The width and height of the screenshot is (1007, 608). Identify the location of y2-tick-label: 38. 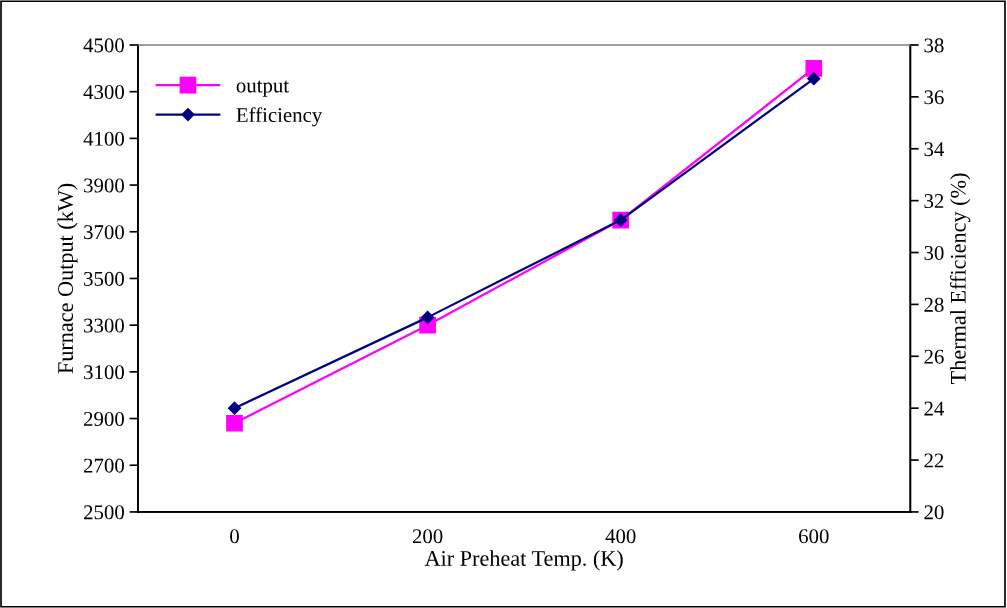
(934, 45).